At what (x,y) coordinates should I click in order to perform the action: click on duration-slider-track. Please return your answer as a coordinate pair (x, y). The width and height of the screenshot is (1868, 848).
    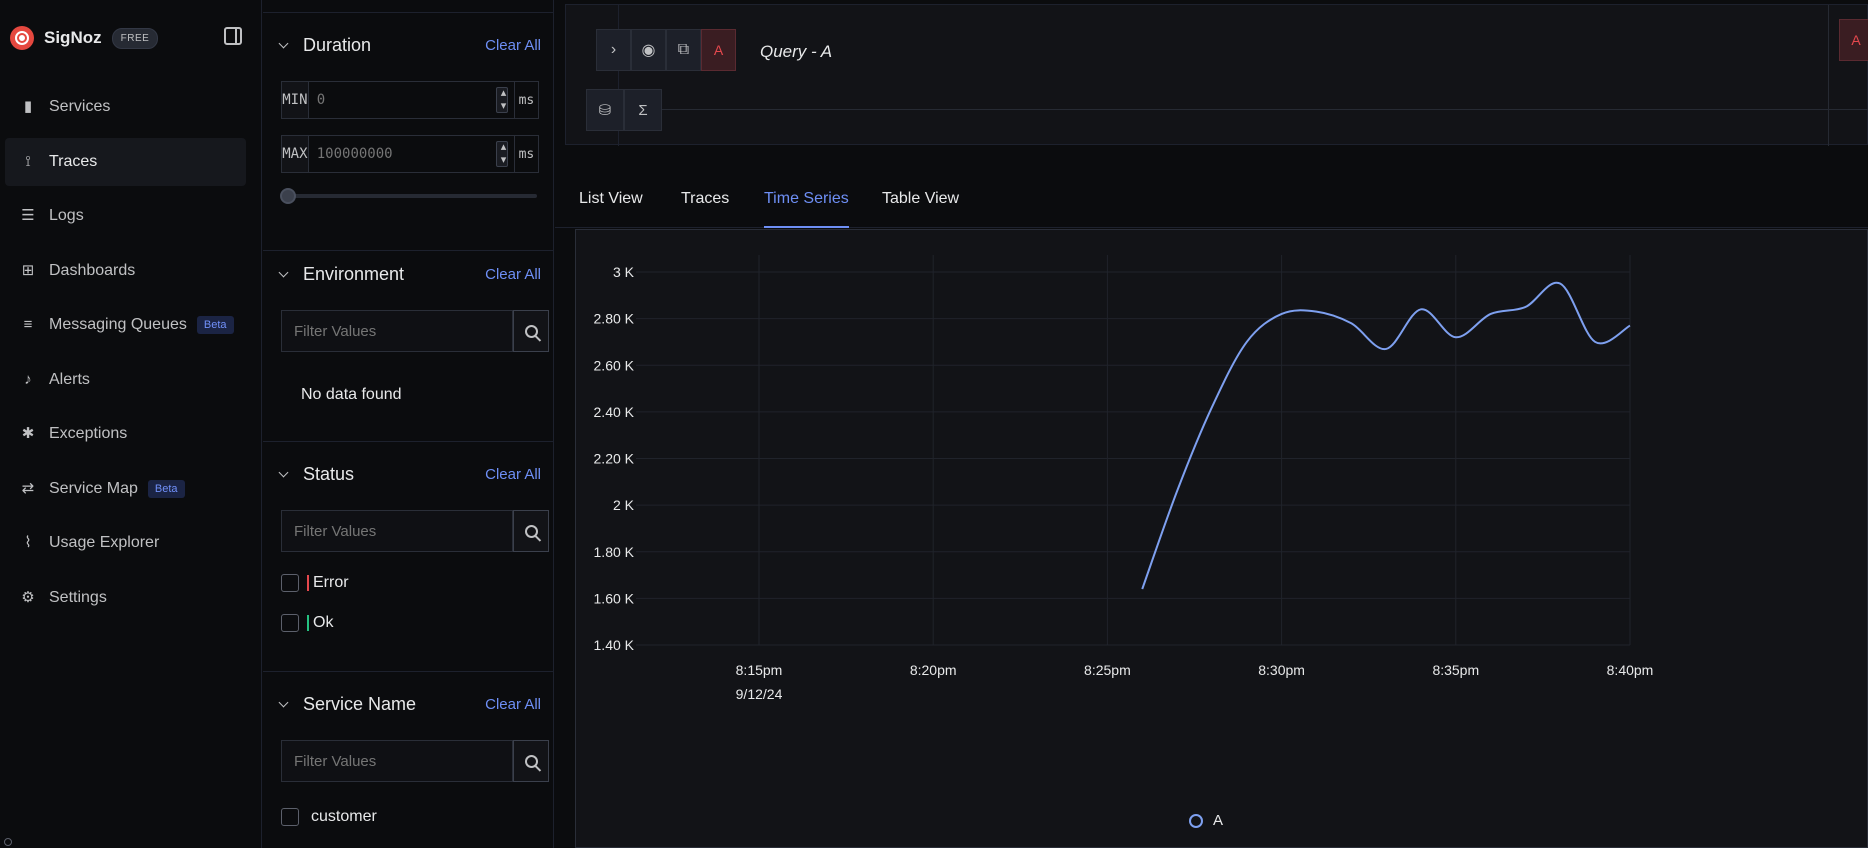
    Looking at the image, I should click on (411, 196).